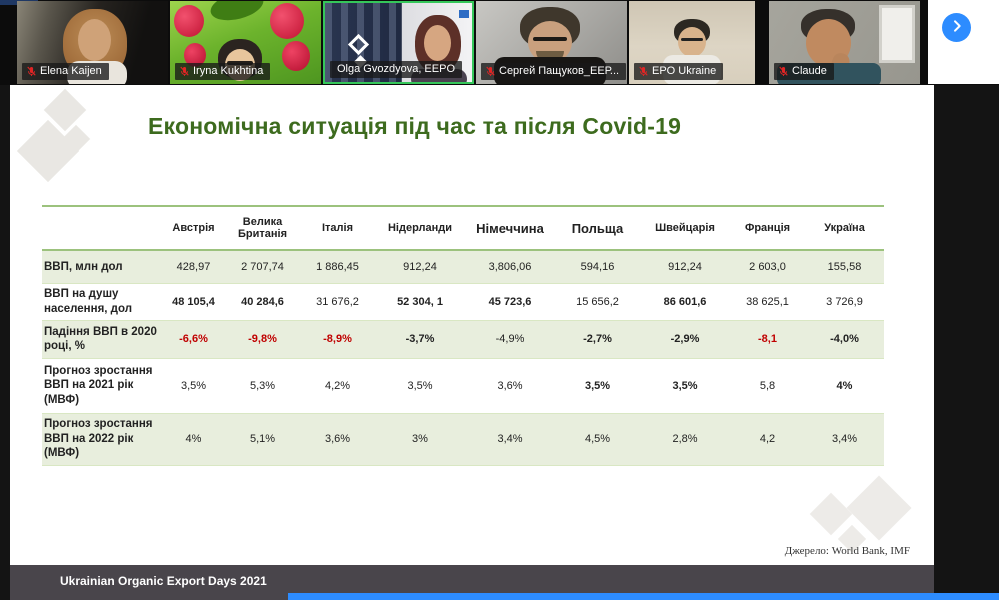 Image resolution: width=999 pixels, height=600 pixels. I want to click on table-cell: 5,1%, so click(262, 439).